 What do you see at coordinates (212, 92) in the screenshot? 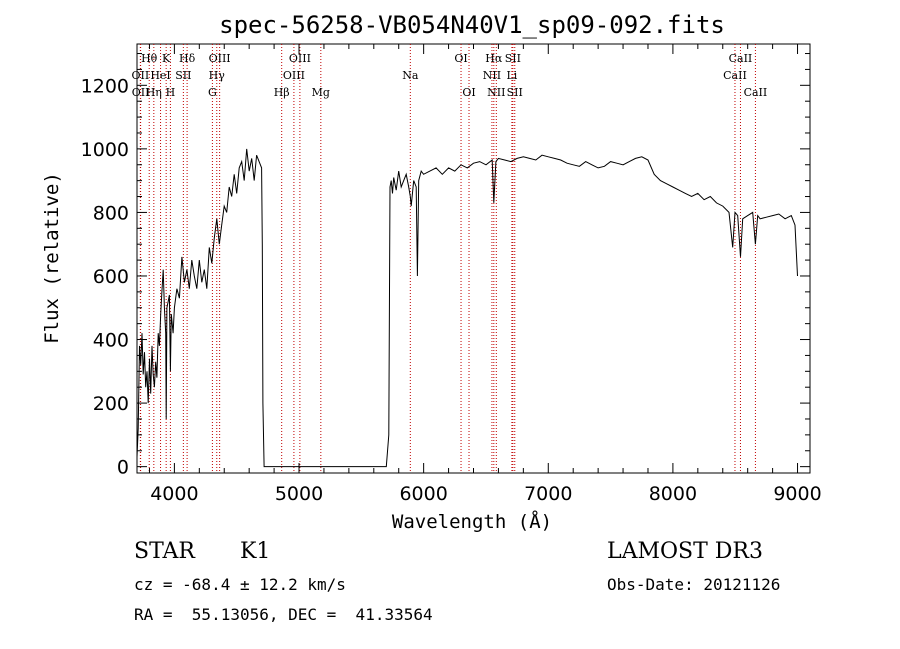
I see `spectral-line-label: G` at bounding box center [212, 92].